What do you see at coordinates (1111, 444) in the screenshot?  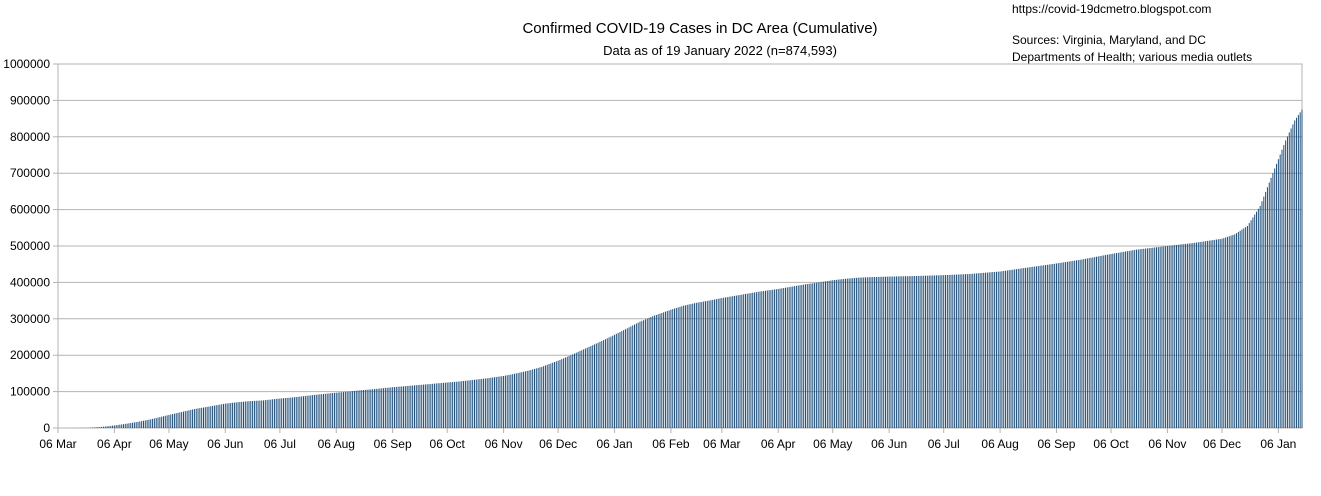 I see `x-tick-label: 06 Oct` at bounding box center [1111, 444].